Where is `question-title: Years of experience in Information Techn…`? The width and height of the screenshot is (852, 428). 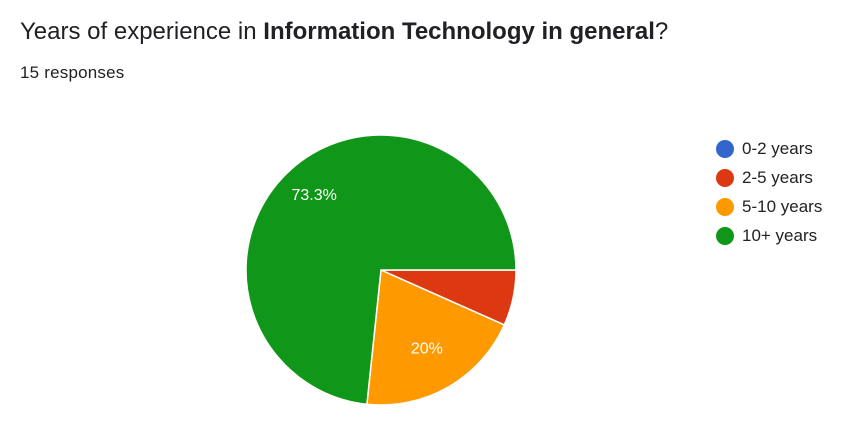
question-title: Years of experience in Information Techn… is located at coordinates (344, 32).